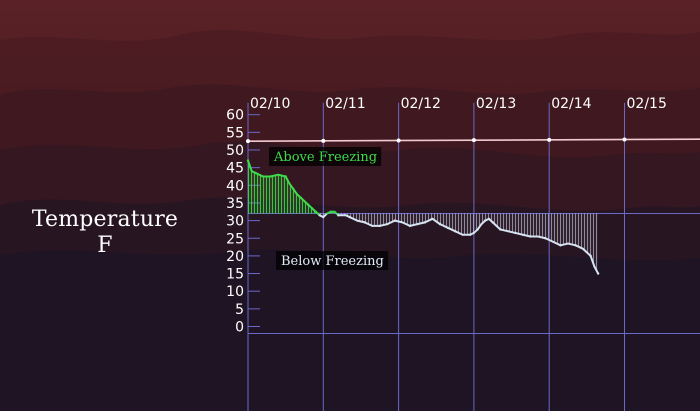 This screenshot has width=700, height=411. I want to click on y-tick-label: 0, so click(239, 328).